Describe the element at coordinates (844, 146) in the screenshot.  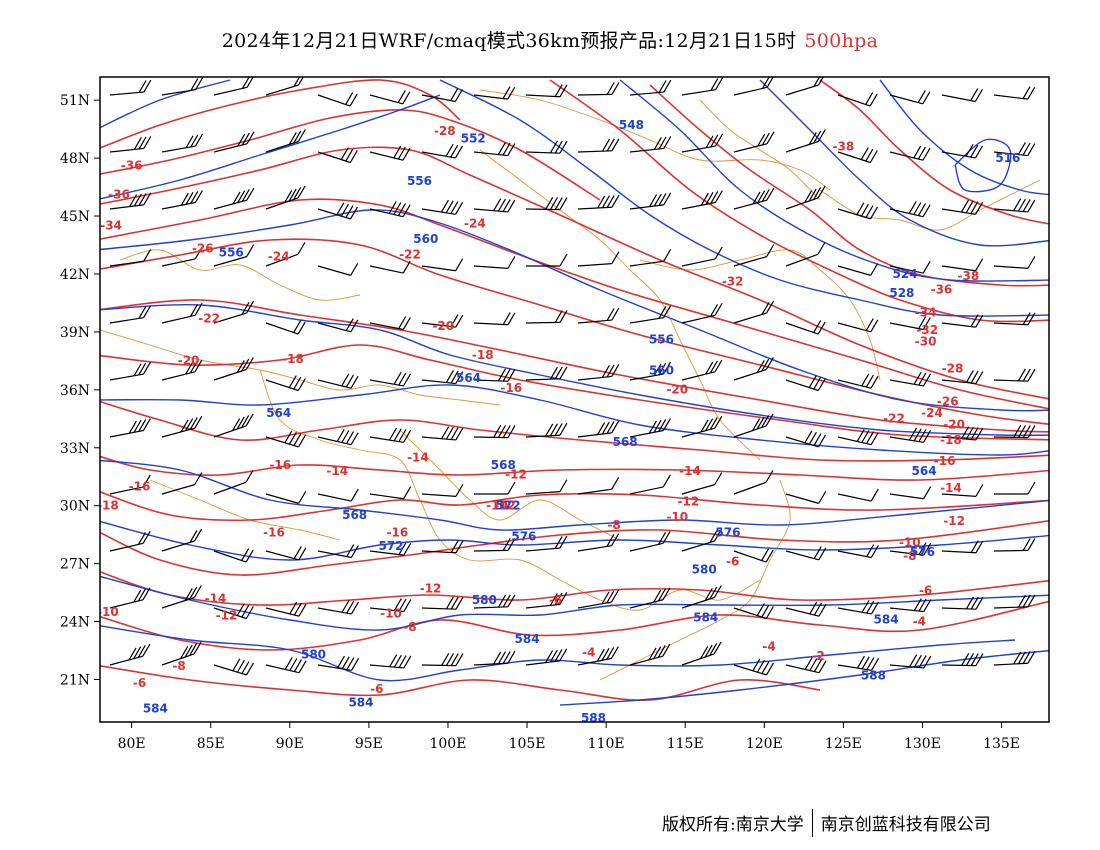
I see `temperature-label: -38` at that location.